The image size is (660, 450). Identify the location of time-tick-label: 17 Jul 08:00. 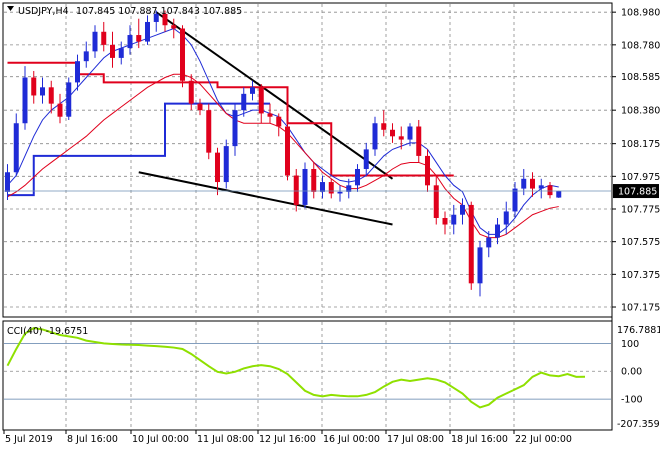
(415, 439).